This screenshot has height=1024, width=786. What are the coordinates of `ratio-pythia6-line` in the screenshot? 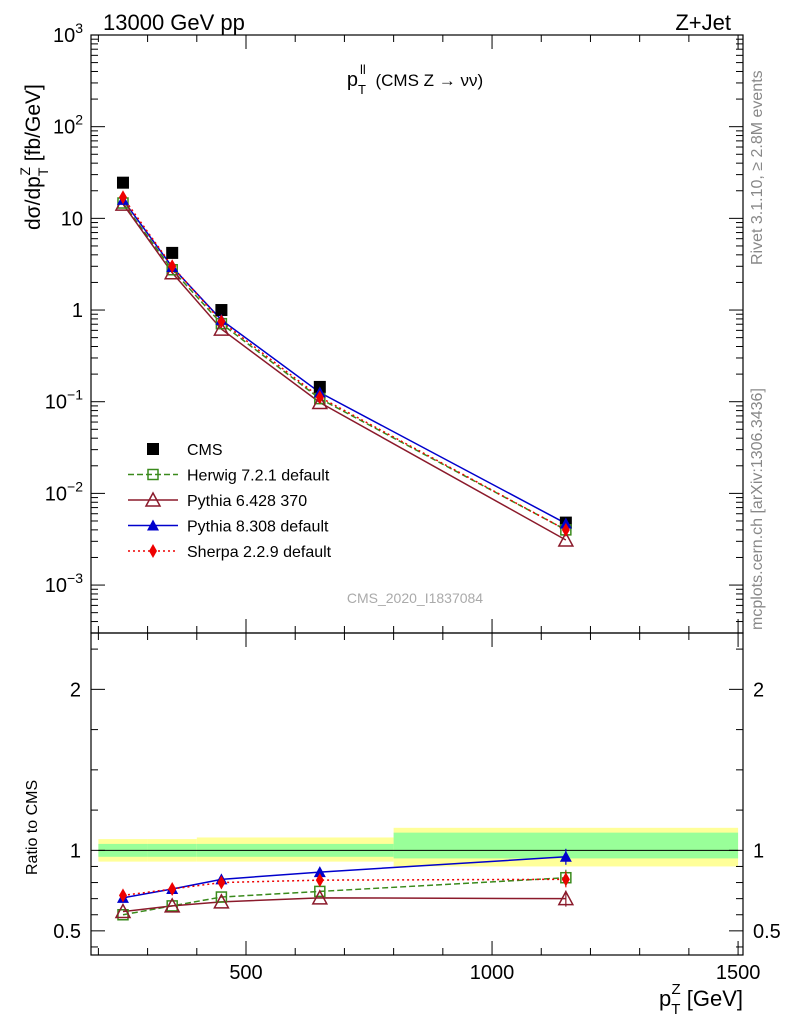 It's located at (344, 905).